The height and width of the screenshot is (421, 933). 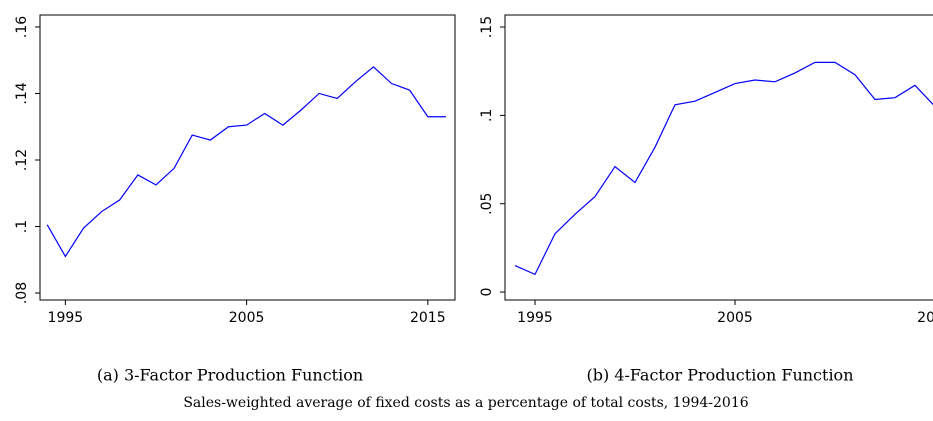 I want to click on y-tick-label: .12, so click(x=22, y=160).